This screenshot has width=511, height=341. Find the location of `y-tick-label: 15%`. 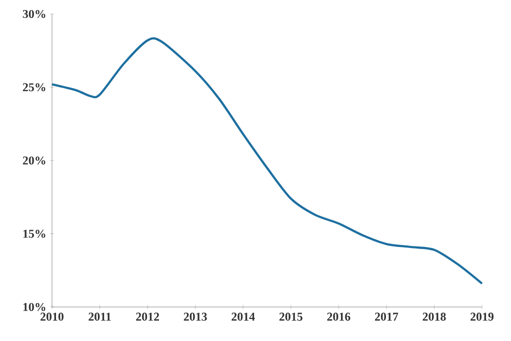

y-tick-label: 15% is located at coordinates (34, 234).